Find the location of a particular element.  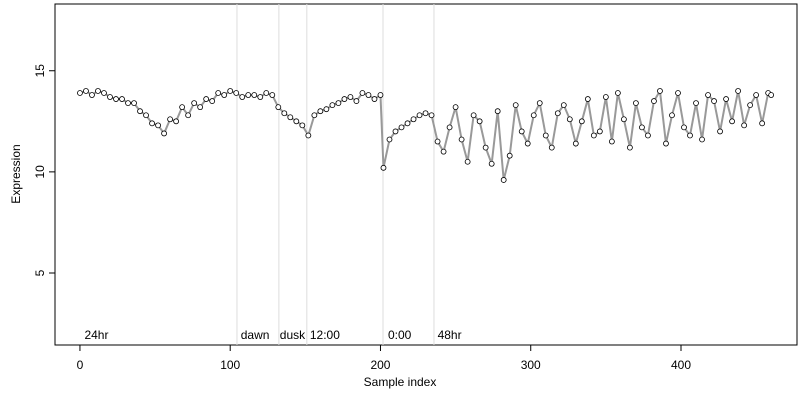

y-tick-label: 5 is located at coordinates (40, 272).